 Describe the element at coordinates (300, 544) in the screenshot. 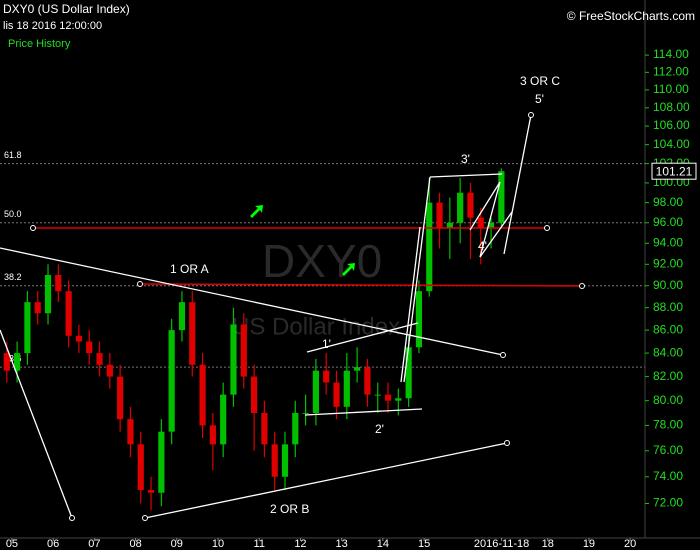

I see `x-tick-label: 12` at that location.